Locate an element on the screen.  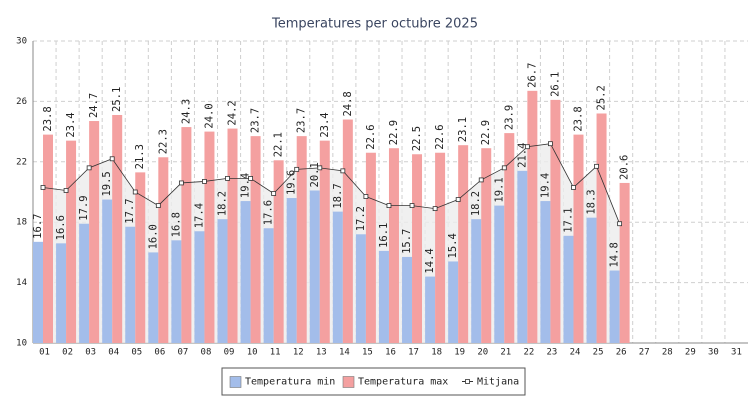
x-tick-label: 21 is located at coordinates (505, 353).